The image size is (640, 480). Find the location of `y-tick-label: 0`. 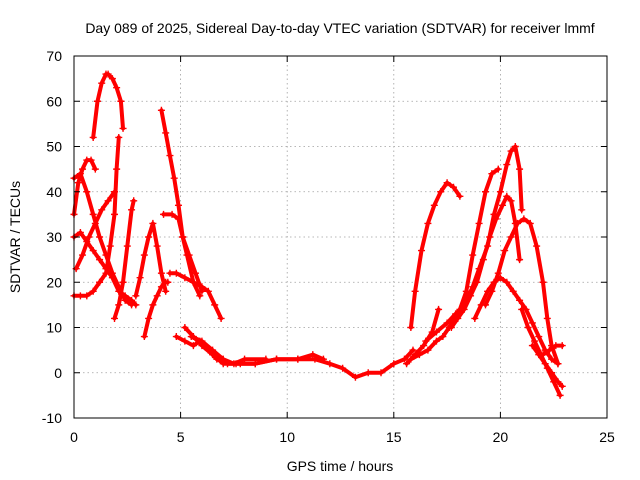

y-tick-label: 0 is located at coordinates (58, 373).